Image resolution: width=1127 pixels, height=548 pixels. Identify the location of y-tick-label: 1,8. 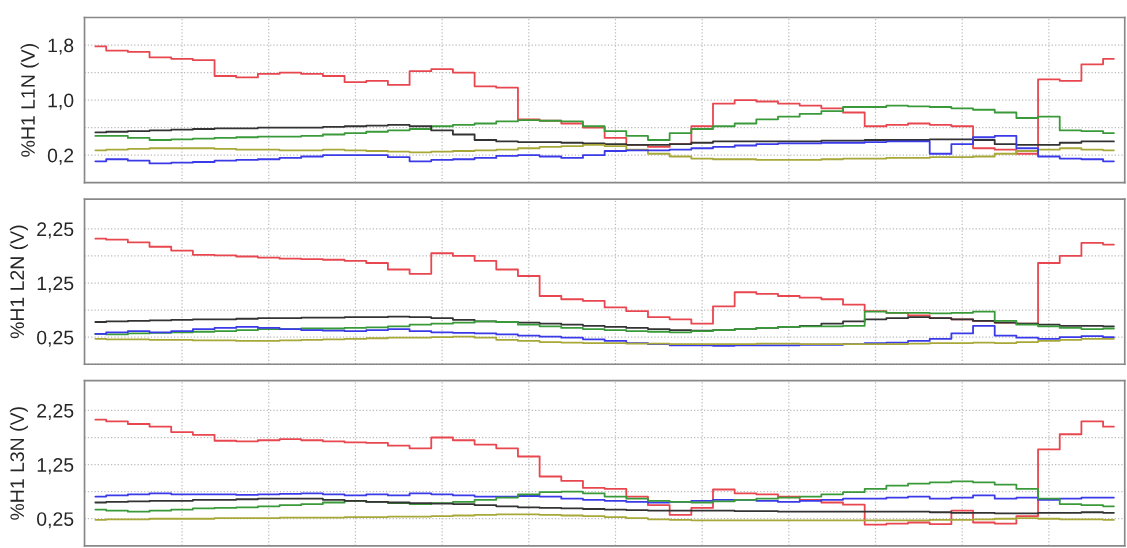
(61, 46).